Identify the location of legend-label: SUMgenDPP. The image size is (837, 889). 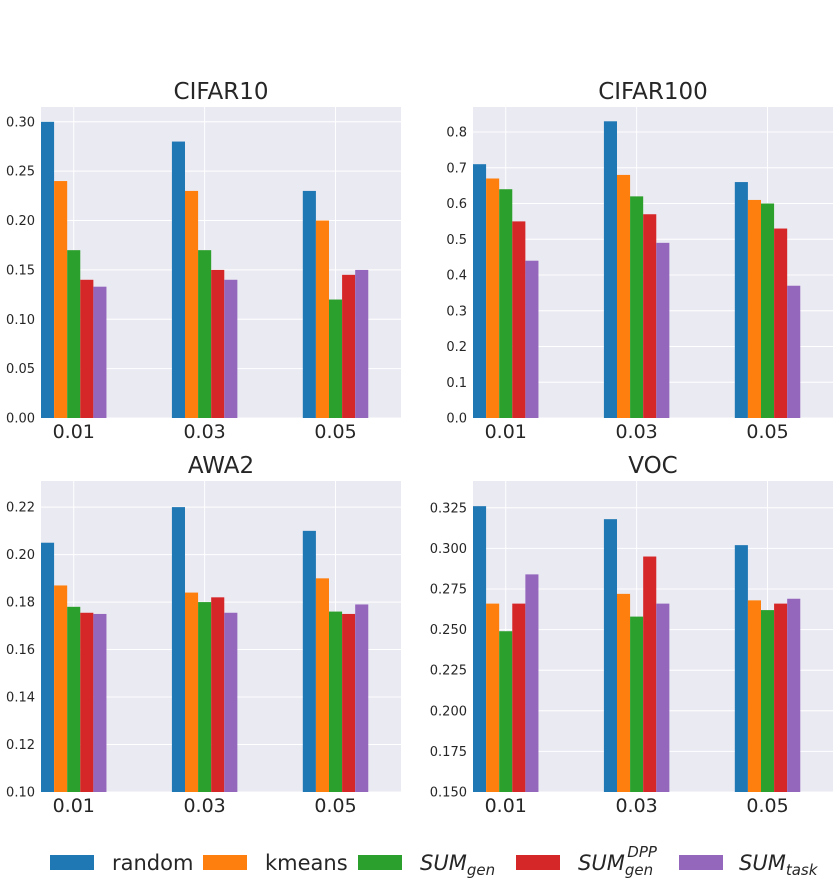
(618, 861).